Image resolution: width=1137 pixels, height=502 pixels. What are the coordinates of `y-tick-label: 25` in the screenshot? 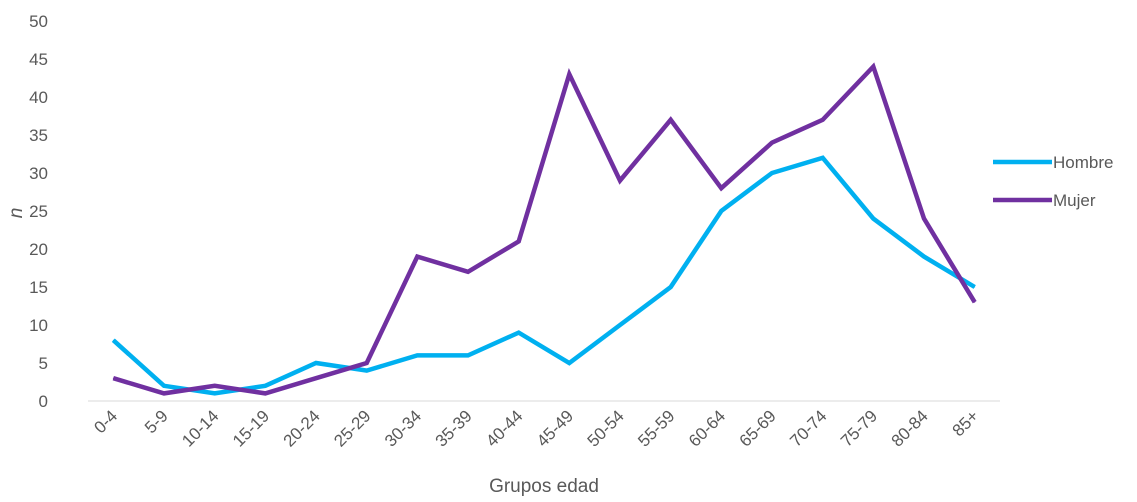 It's located at (38, 211).